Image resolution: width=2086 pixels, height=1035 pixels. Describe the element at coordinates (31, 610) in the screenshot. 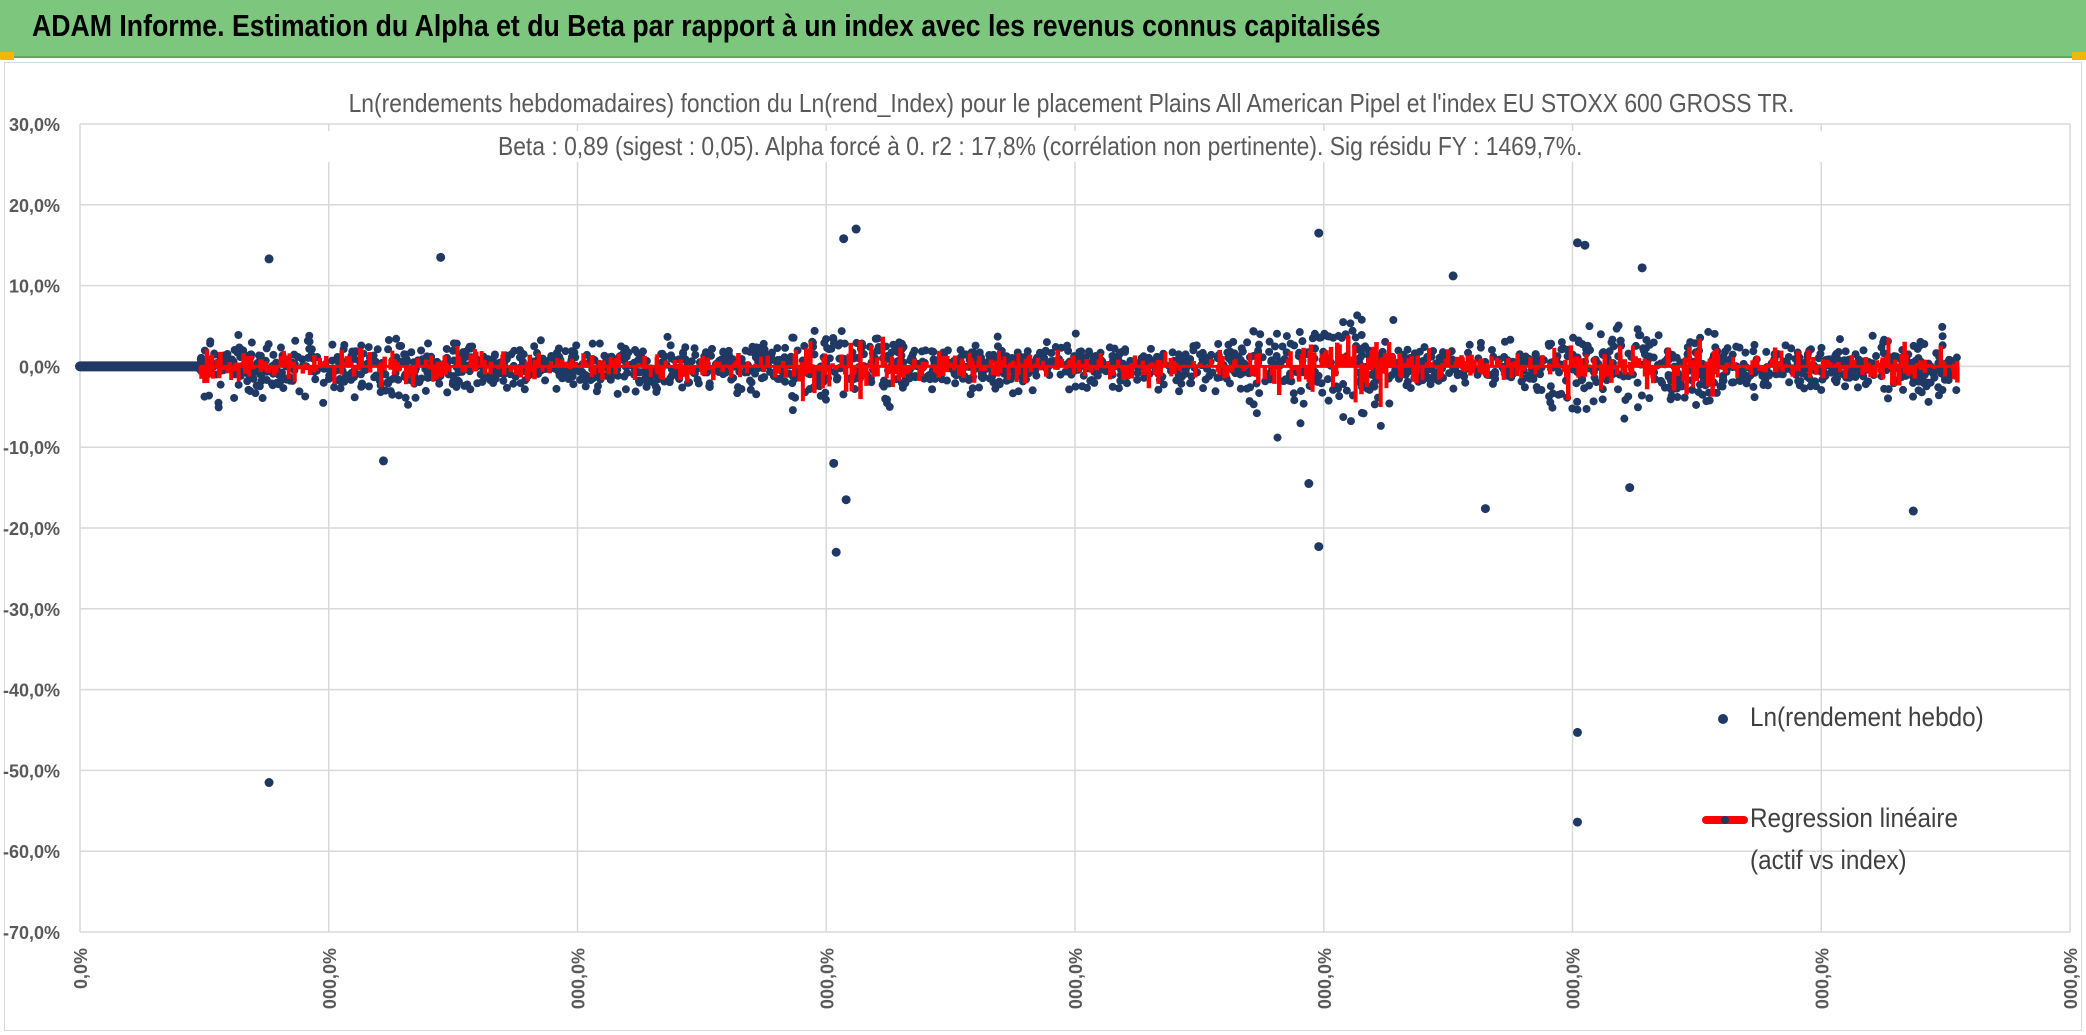

I see `y-tick-label: -30,0%` at that location.